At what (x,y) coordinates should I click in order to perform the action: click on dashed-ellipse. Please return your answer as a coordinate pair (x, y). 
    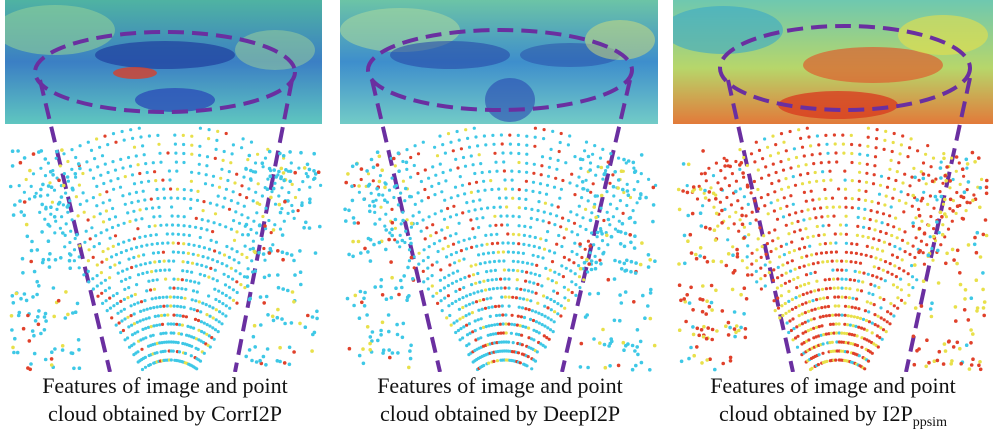
    Looking at the image, I should click on (500, 70).